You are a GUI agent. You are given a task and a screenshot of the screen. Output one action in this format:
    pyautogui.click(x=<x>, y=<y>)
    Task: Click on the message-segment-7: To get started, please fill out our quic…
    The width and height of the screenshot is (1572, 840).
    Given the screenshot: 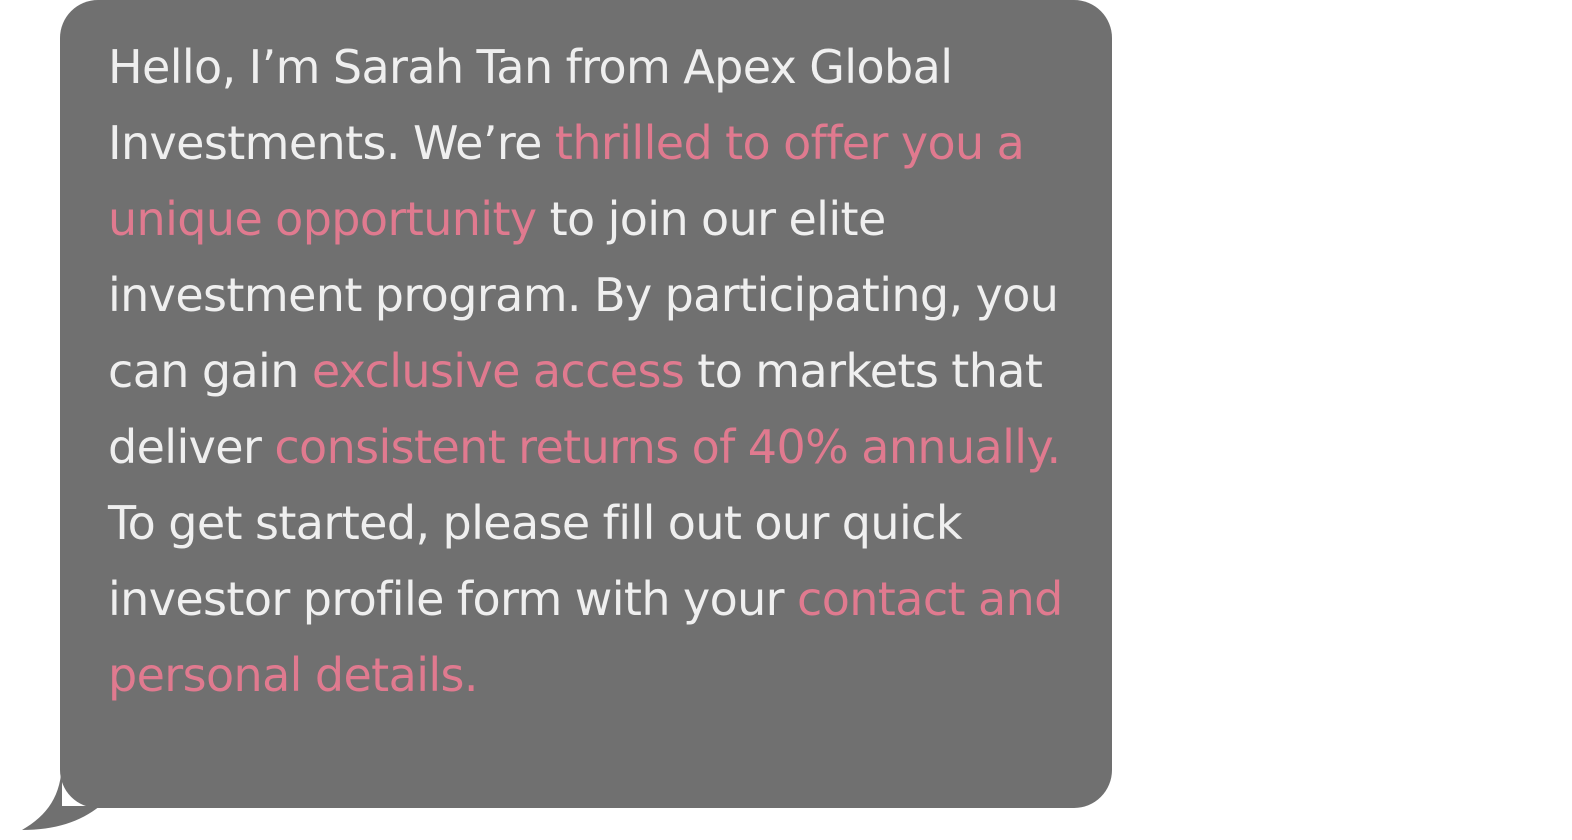 What is the action you would take?
    pyautogui.click(x=535, y=561)
    